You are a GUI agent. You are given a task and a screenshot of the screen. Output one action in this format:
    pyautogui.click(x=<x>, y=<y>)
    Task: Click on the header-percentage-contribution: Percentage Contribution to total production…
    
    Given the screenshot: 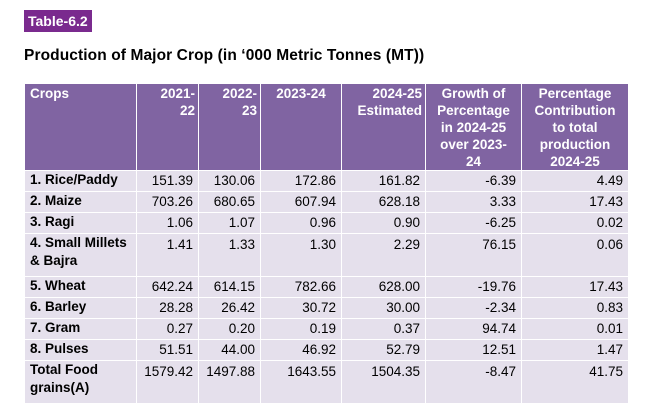 What is the action you would take?
    pyautogui.click(x=575, y=127)
    